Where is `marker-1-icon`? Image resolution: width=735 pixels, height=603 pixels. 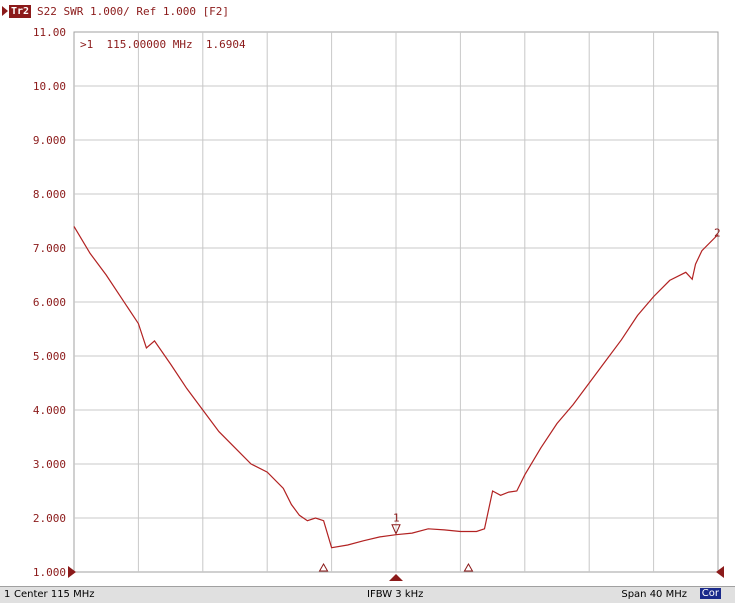
marker-1-icon is located at coordinates (396, 529).